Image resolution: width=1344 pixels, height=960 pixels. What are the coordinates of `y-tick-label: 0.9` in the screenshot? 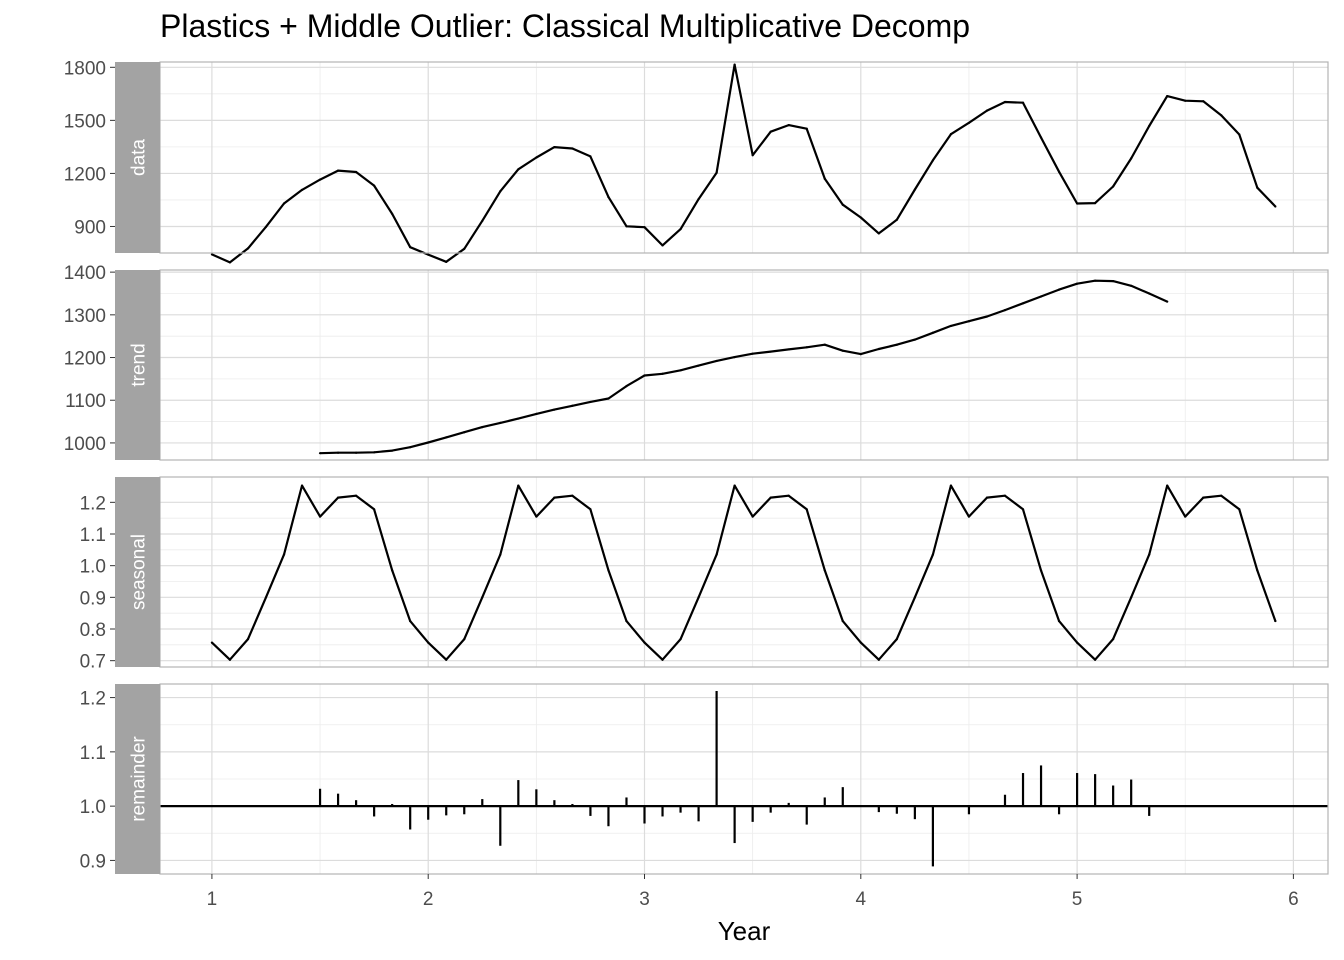 It's located at (93, 861).